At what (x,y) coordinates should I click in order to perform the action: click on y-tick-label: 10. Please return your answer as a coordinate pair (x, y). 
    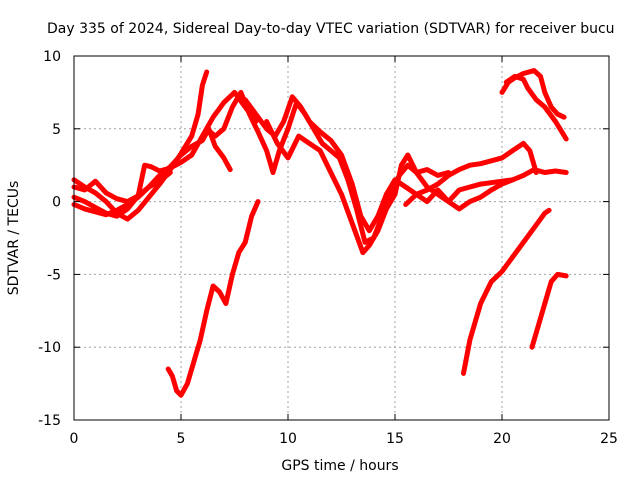
    Looking at the image, I should click on (52, 57).